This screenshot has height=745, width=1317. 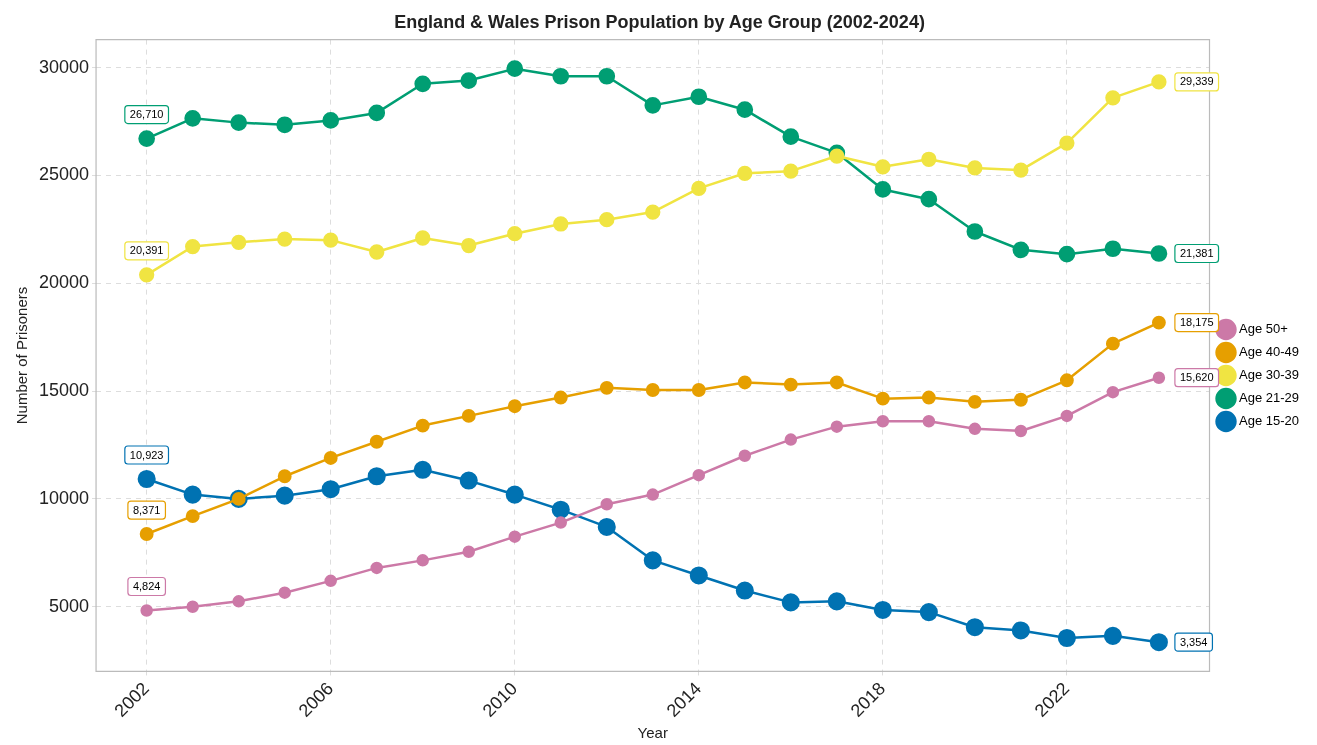 What do you see at coordinates (659, 21) in the screenshot?
I see `chart-title: England & Wales Prison Population by Age Group (2002-2024)` at bounding box center [659, 21].